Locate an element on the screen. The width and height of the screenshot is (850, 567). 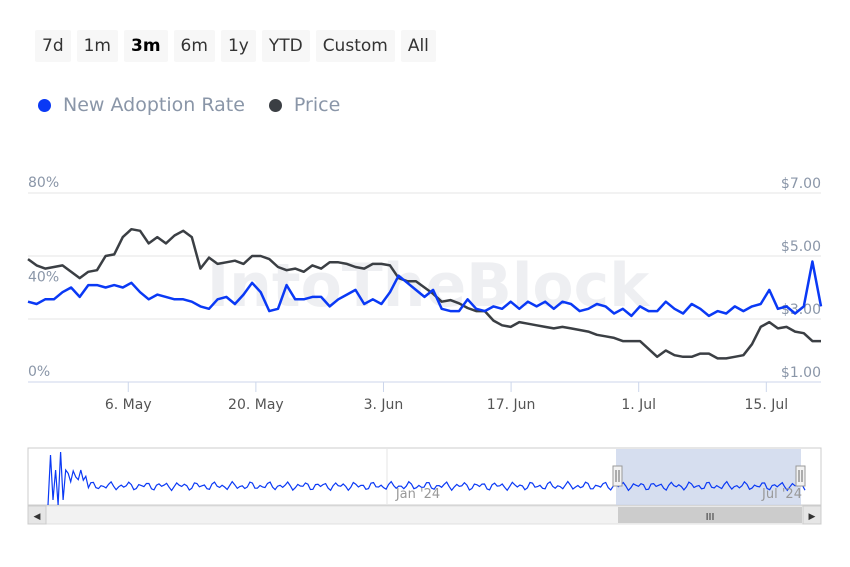
legend-marker-adoption is located at coordinates (44, 105).